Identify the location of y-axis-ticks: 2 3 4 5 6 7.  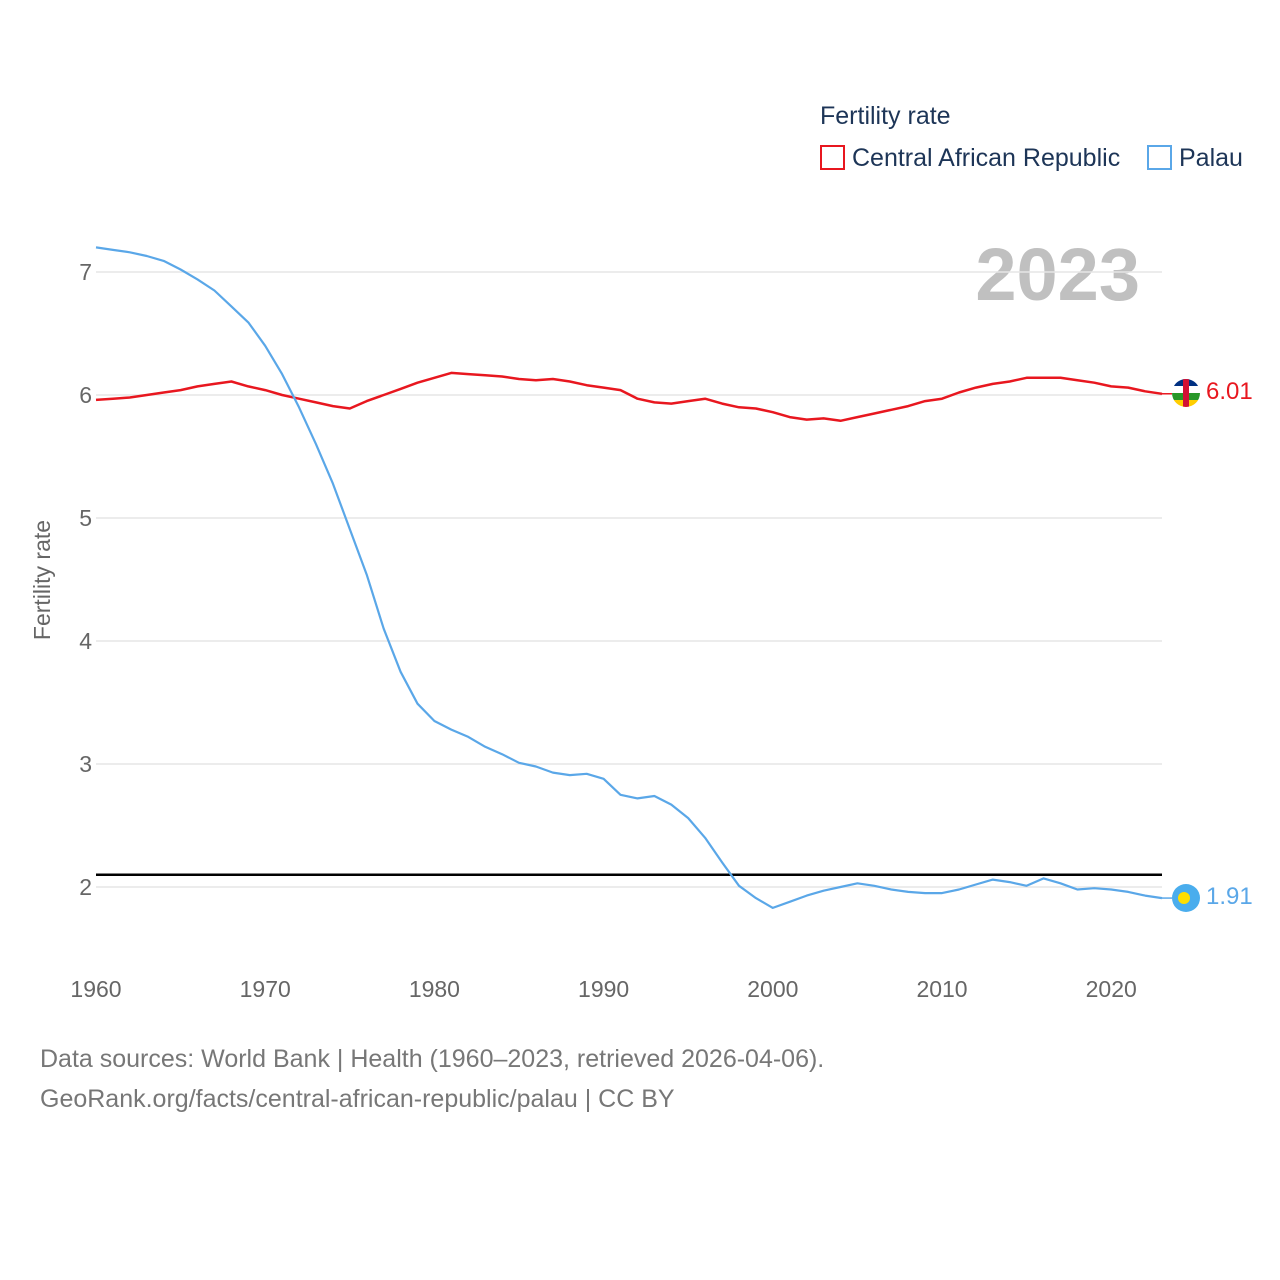
(85, 579).